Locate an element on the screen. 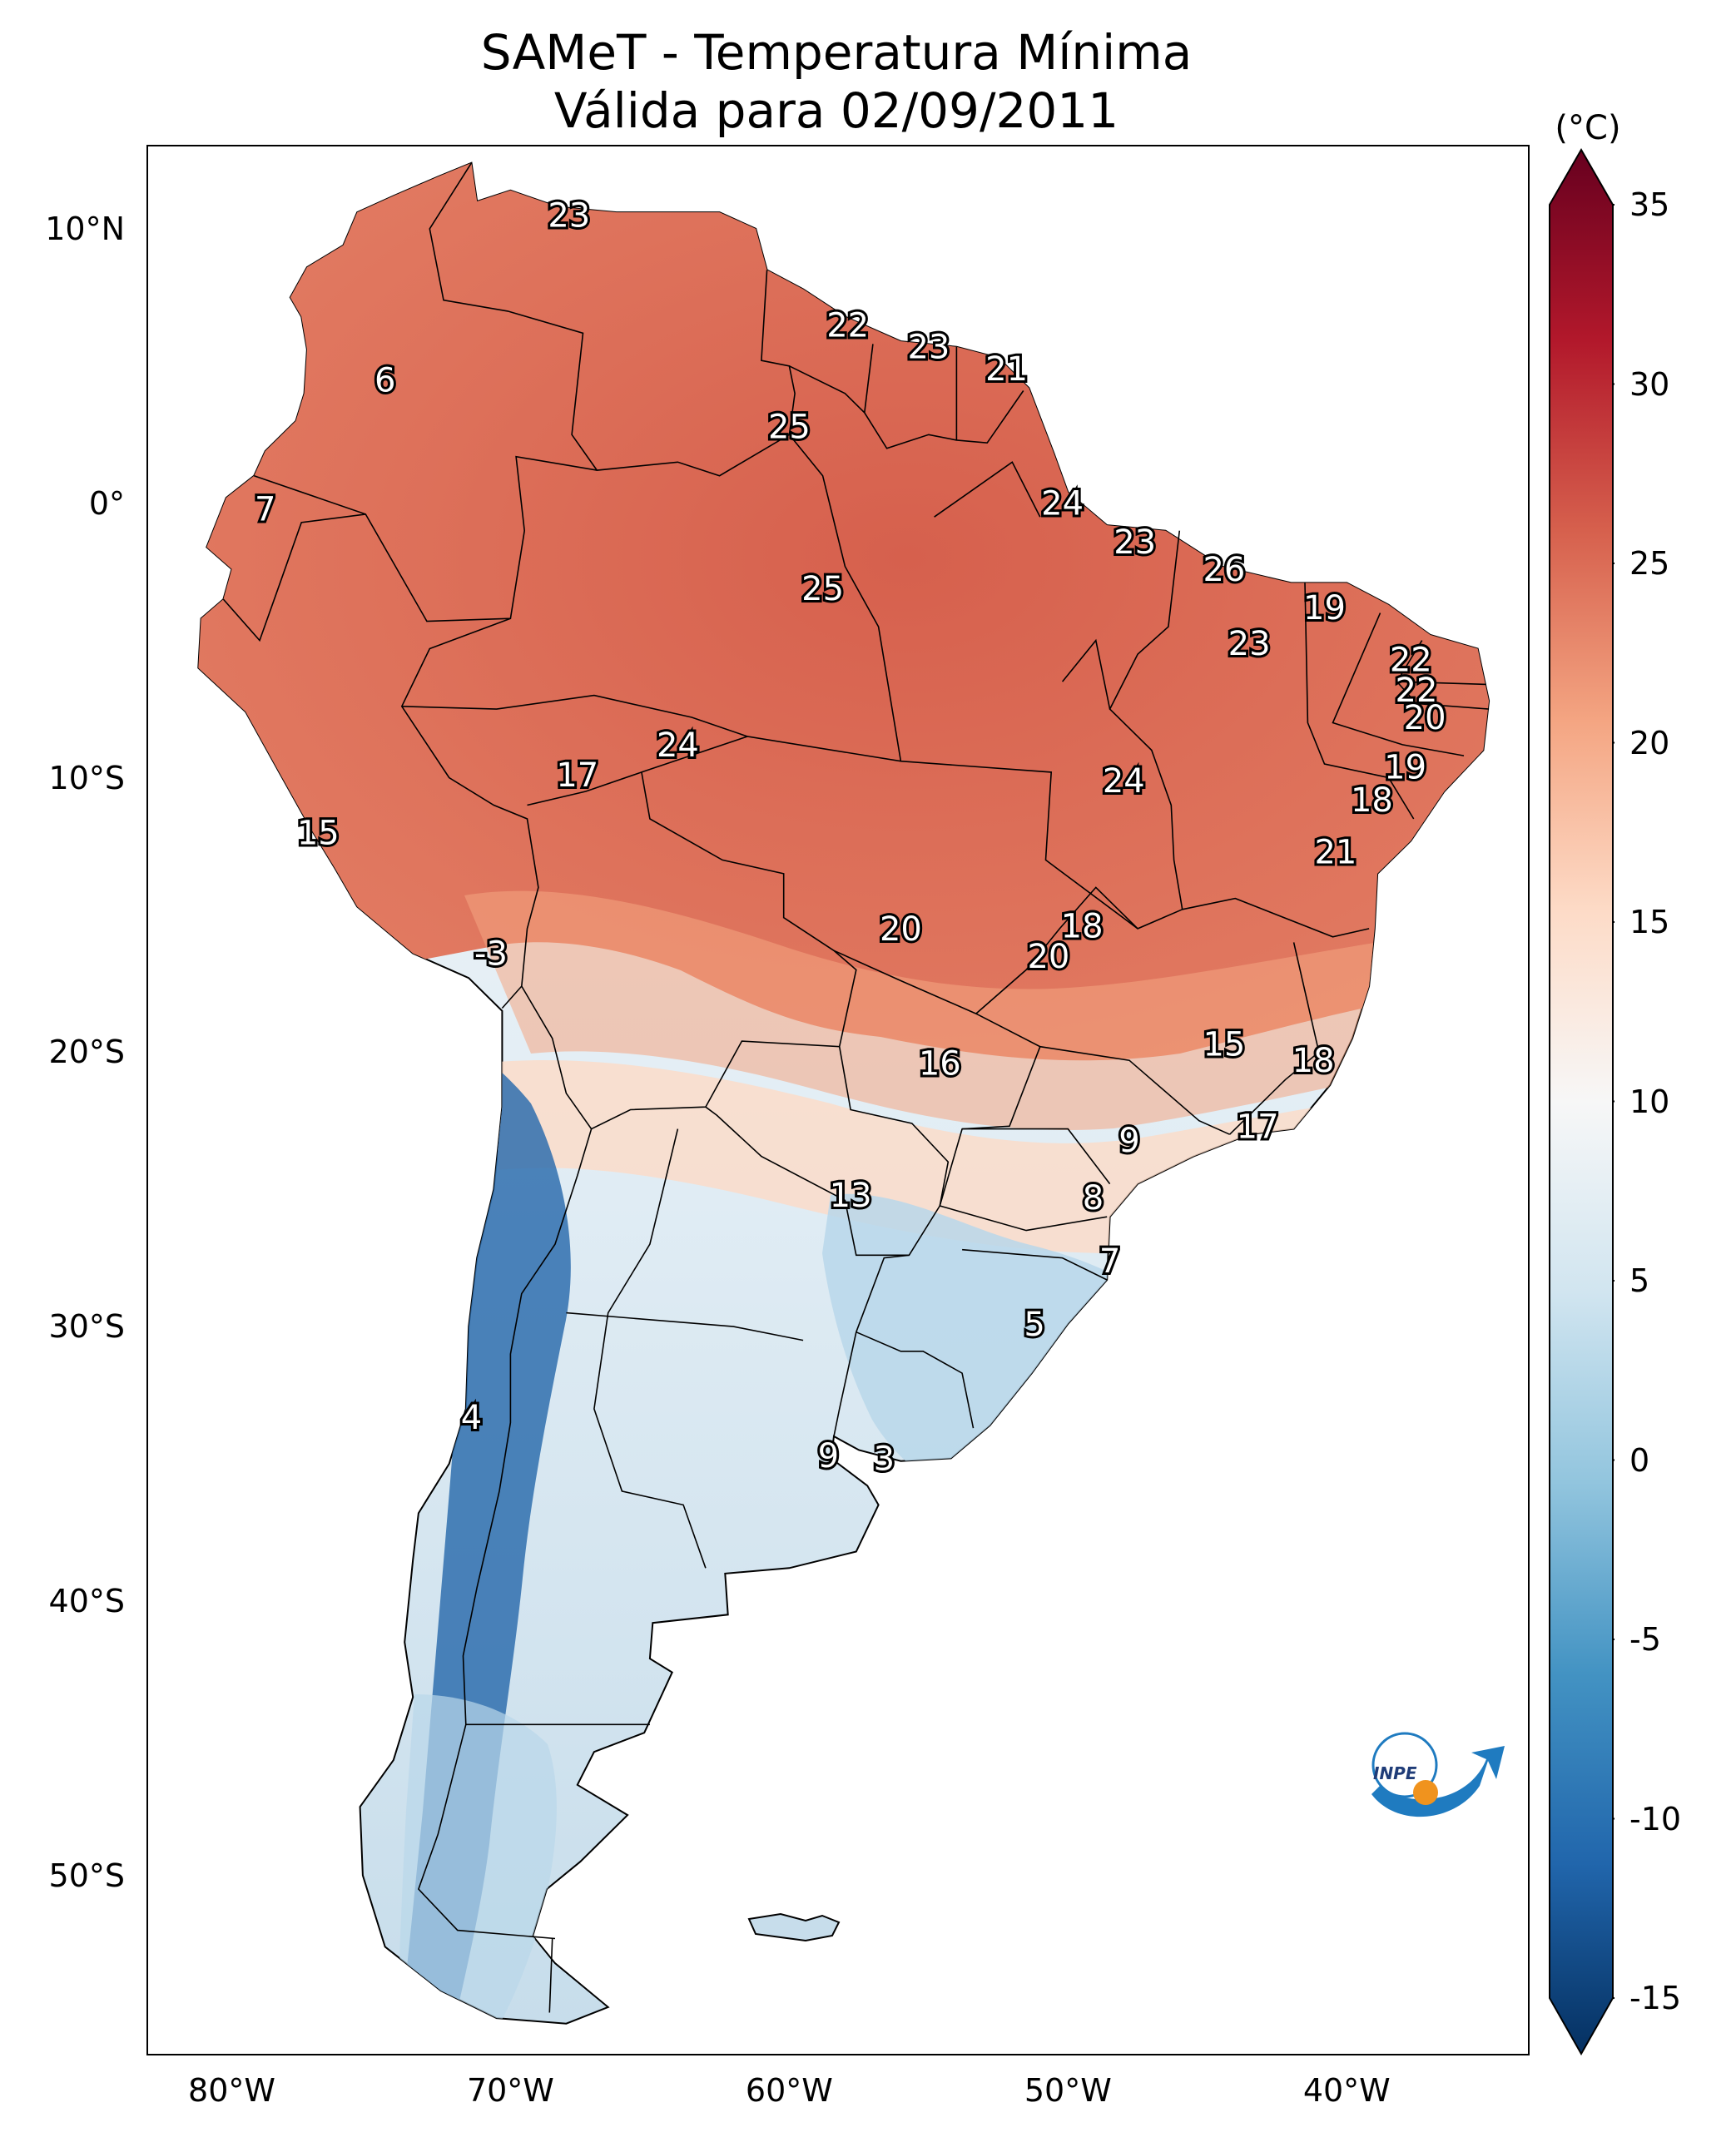 This screenshot has width=1736, height=2152. colorbar-tick-label: 20 is located at coordinates (1649, 742).